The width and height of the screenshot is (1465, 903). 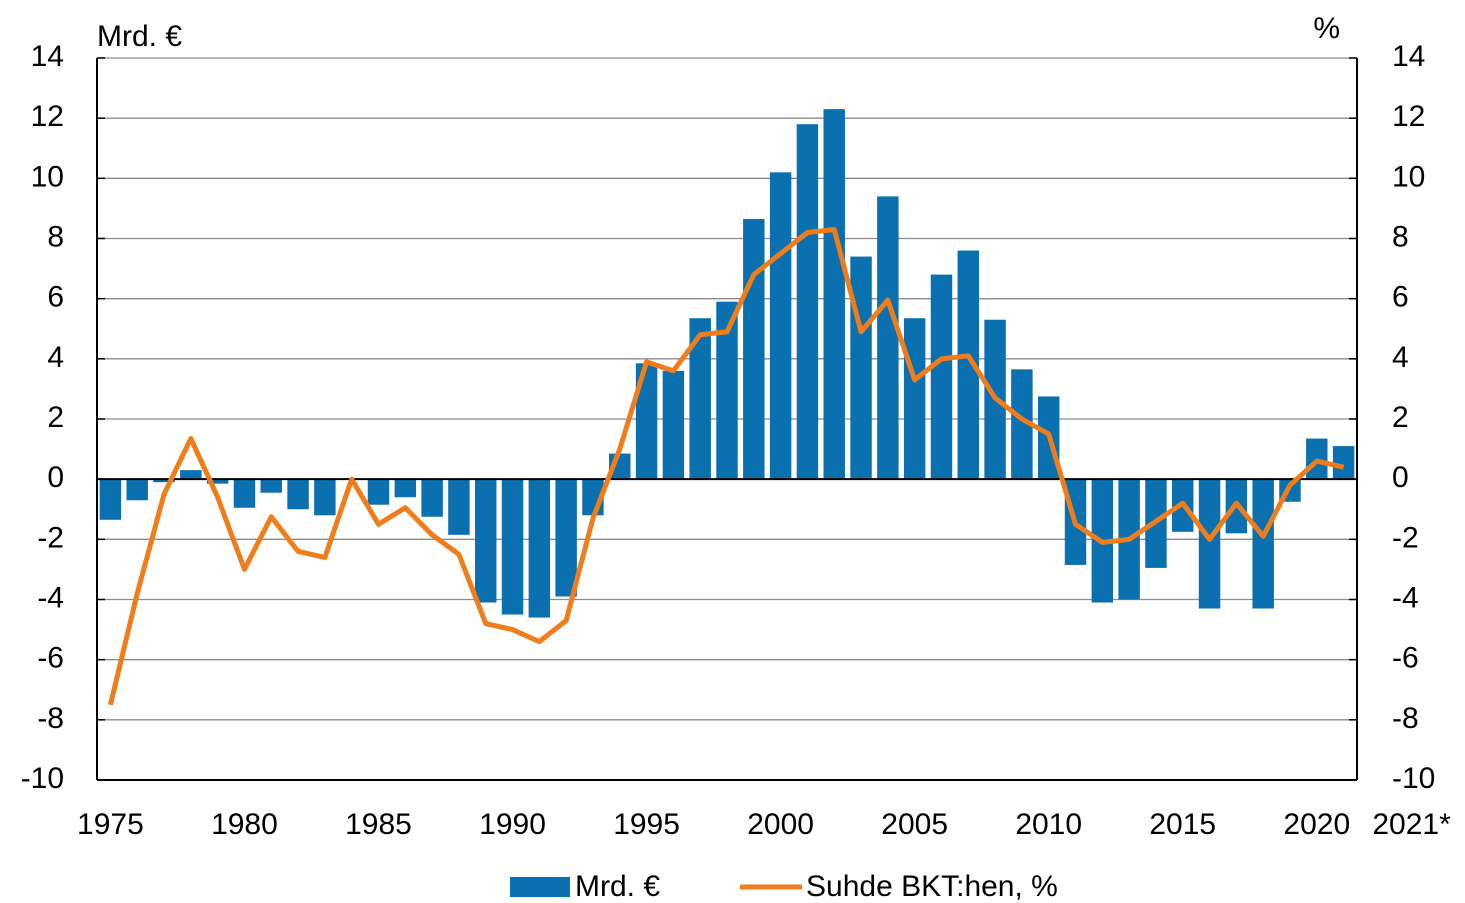 I want to click on x-tick-label: 2021*, so click(x=1411, y=824).